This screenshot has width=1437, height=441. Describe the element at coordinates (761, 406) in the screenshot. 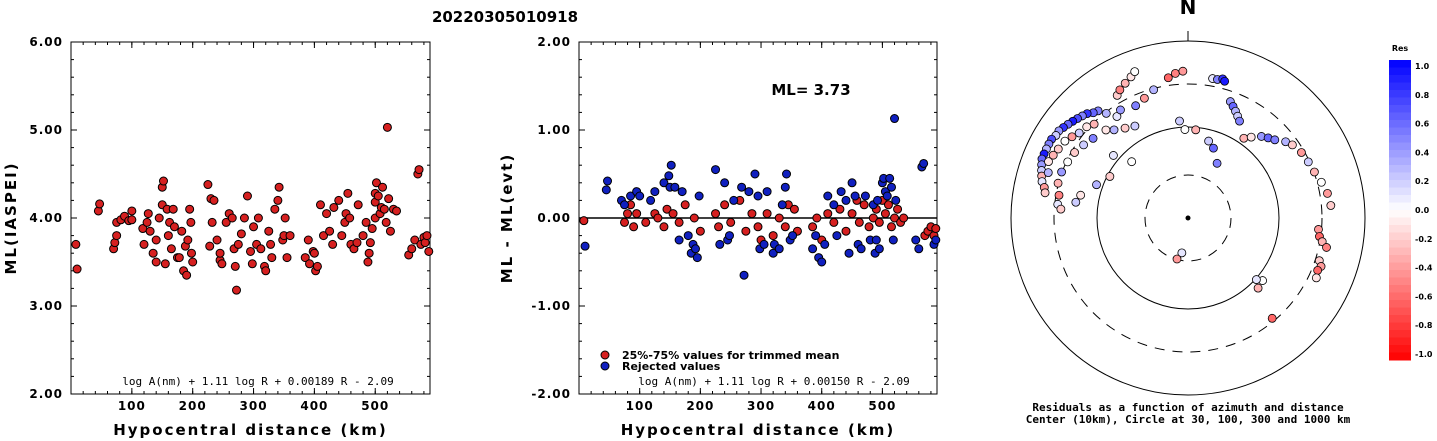

I see `x-tick-label: 300` at that location.